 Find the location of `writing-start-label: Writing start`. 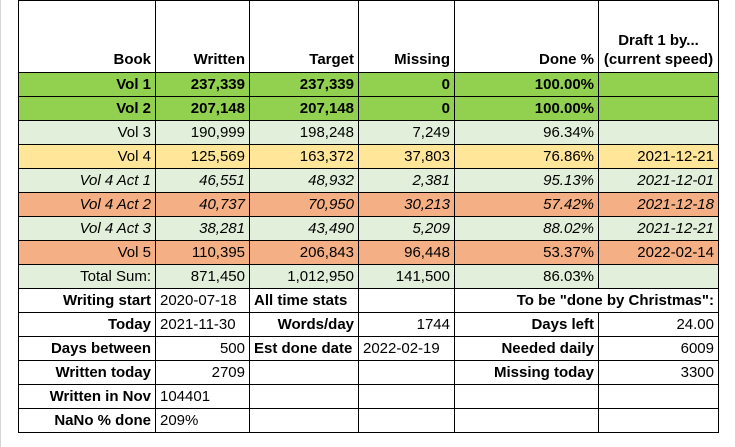

writing-start-label: Writing start is located at coordinates (87, 300).